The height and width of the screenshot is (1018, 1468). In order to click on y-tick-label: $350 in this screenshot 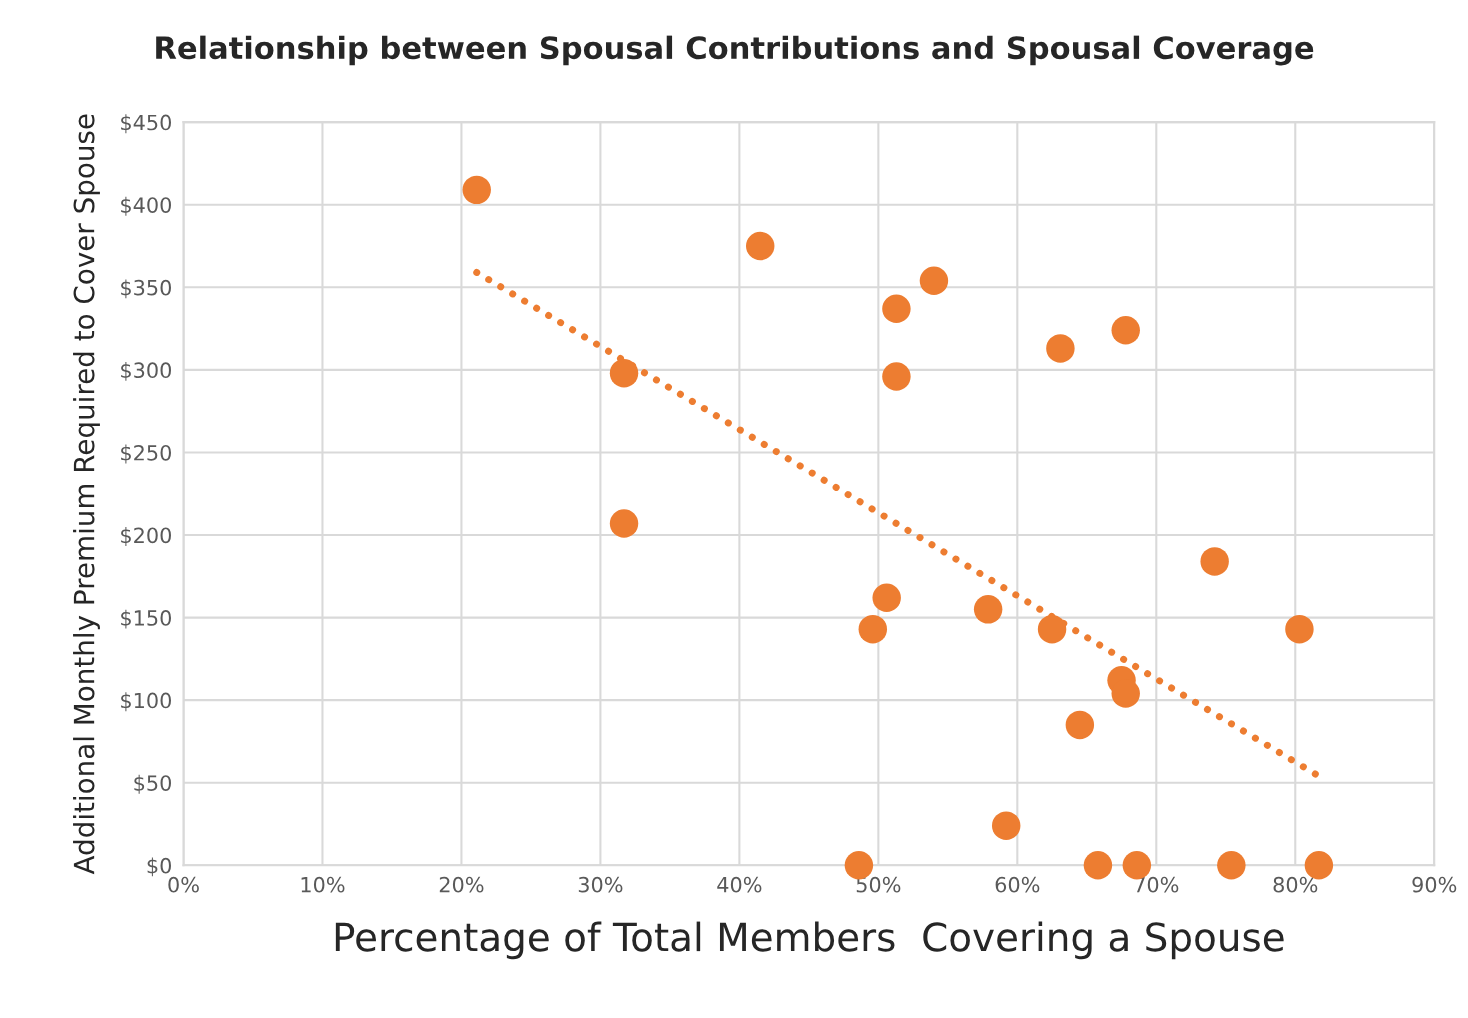, I will do `click(146, 289)`.